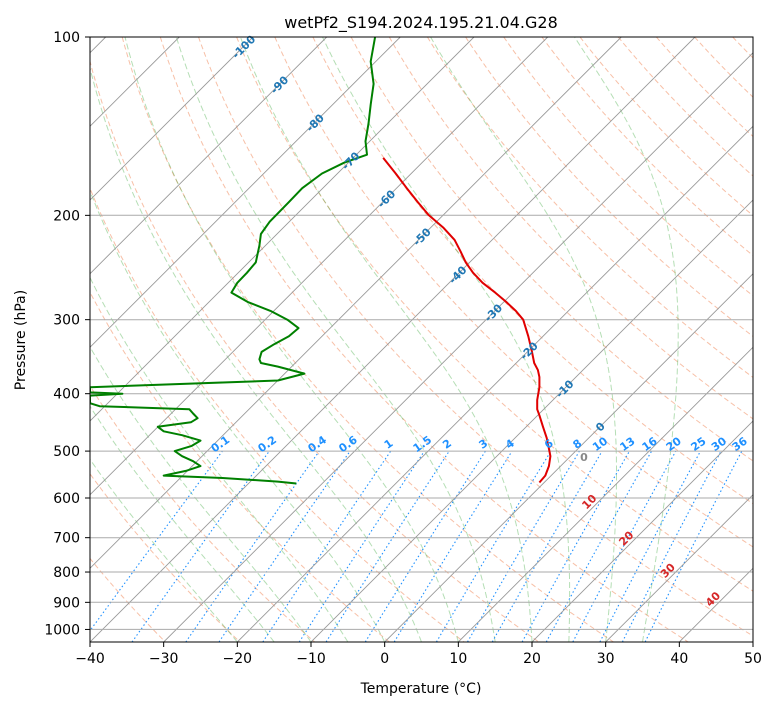 The height and width of the screenshot is (708, 775). What do you see at coordinates (220, 444) in the screenshot?
I see `mixing-ratio-label: 0.1` at bounding box center [220, 444].